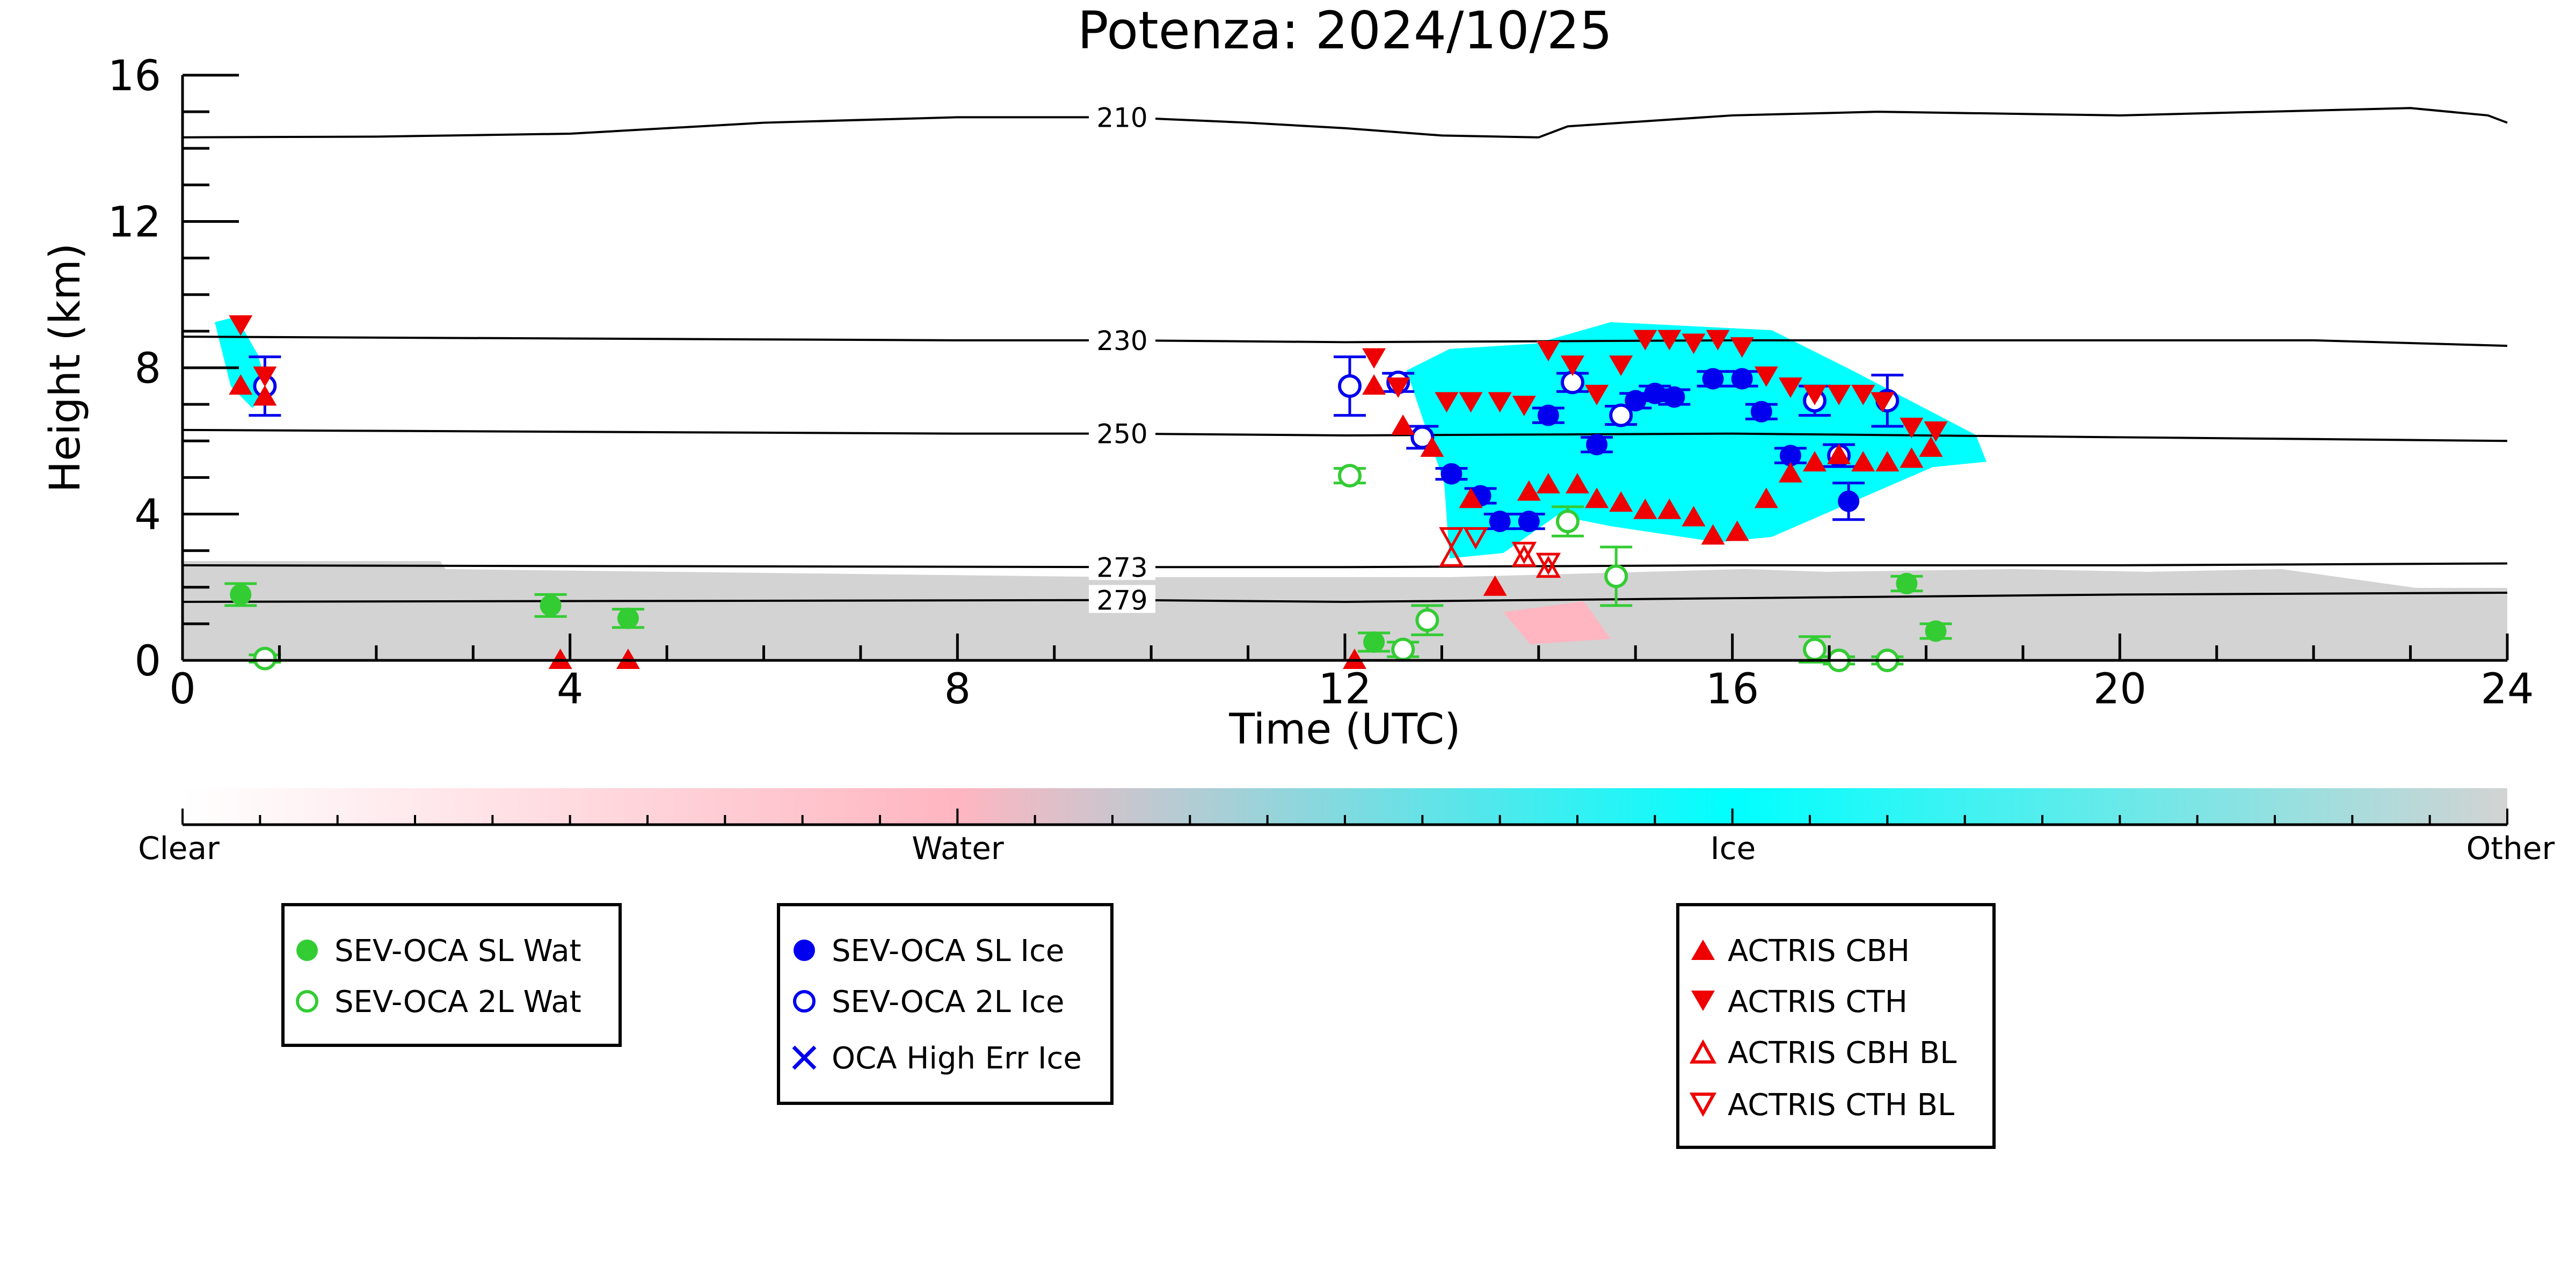 This screenshot has height=1288, width=2576. What do you see at coordinates (1703, 950) in the screenshot?
I see `legend-marker-cbh` at bounding box center [1703, 950].